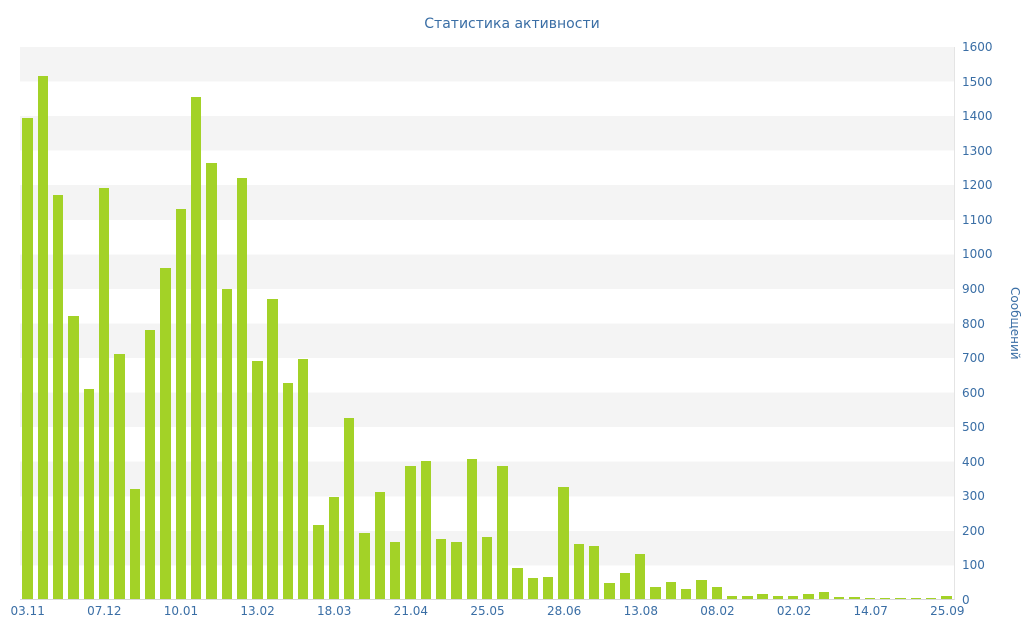 The image size is (1024, 640). Describe the element at coordinates (977, 81) in the screenshot. I see `y-tick-label: 1500` at that location.